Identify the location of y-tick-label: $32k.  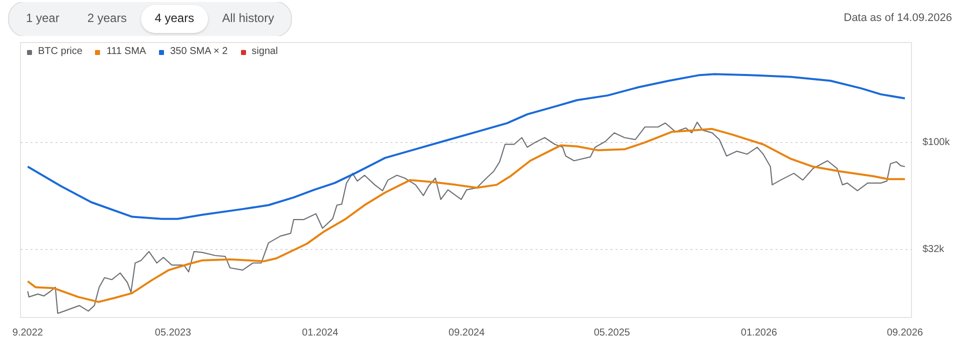
(934, 249).